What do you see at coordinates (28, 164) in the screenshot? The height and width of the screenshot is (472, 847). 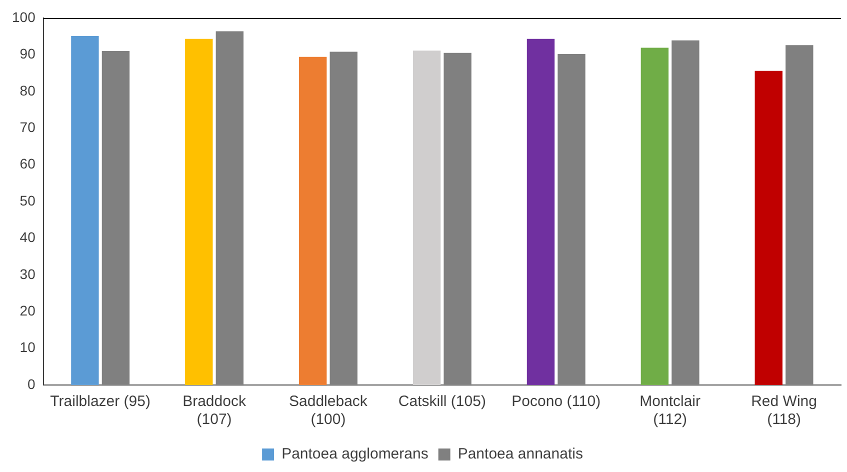 I see `y-tick-label: 60` at bounding box center [28, 164].